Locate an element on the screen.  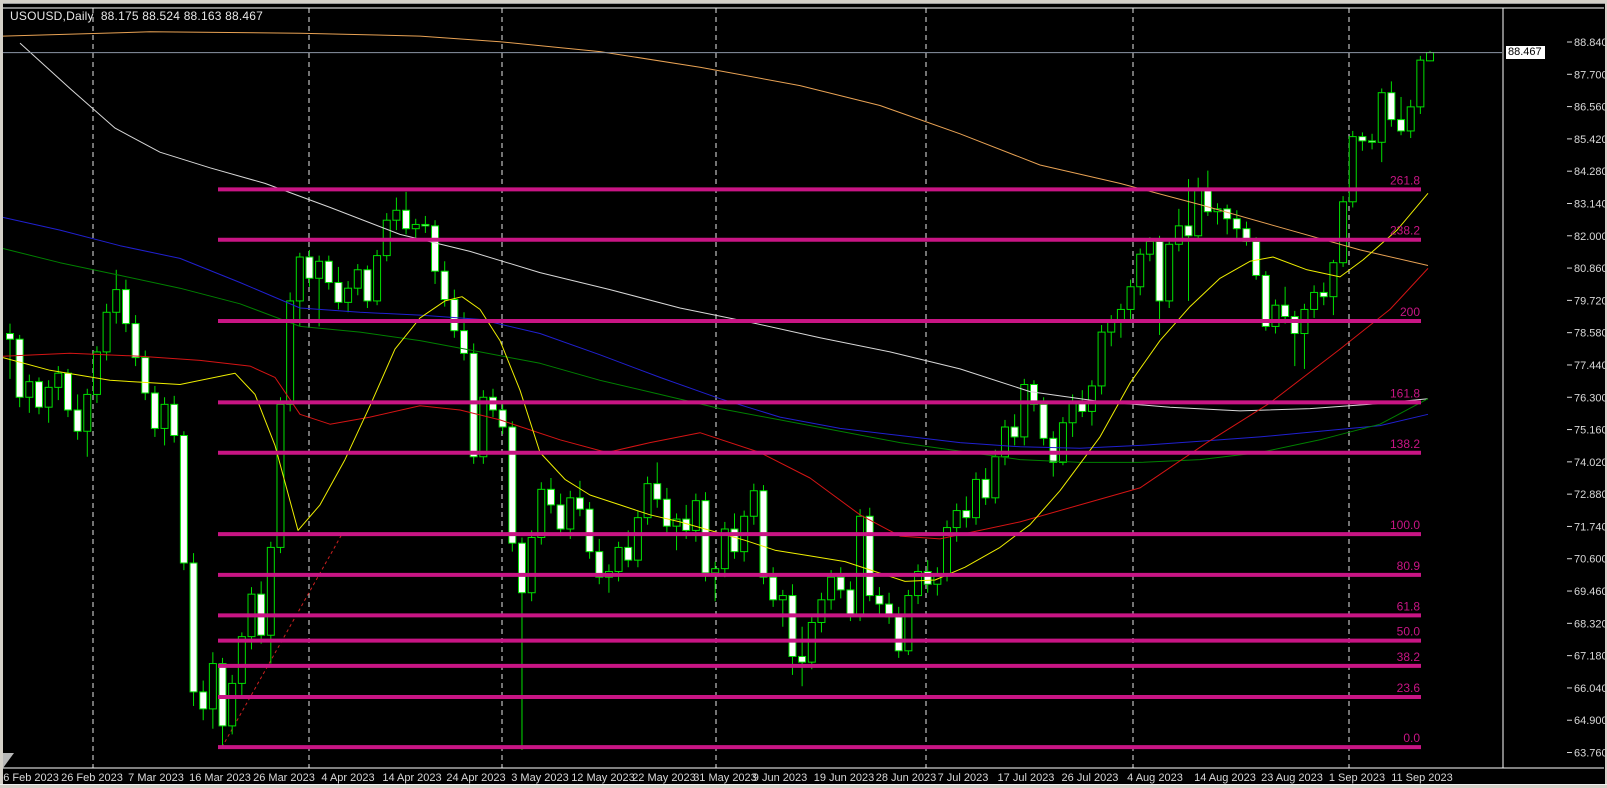
chart-title: USOUSD,Daily 88.175 88.524 88.163 88.467 is located at coordinates (137, 16).